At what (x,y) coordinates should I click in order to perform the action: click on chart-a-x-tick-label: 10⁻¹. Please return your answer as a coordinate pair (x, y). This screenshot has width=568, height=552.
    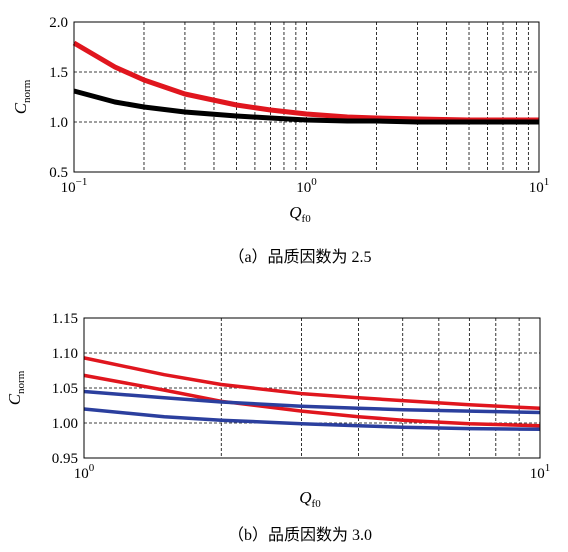
    Looking at the image, I should click on (74, 186).